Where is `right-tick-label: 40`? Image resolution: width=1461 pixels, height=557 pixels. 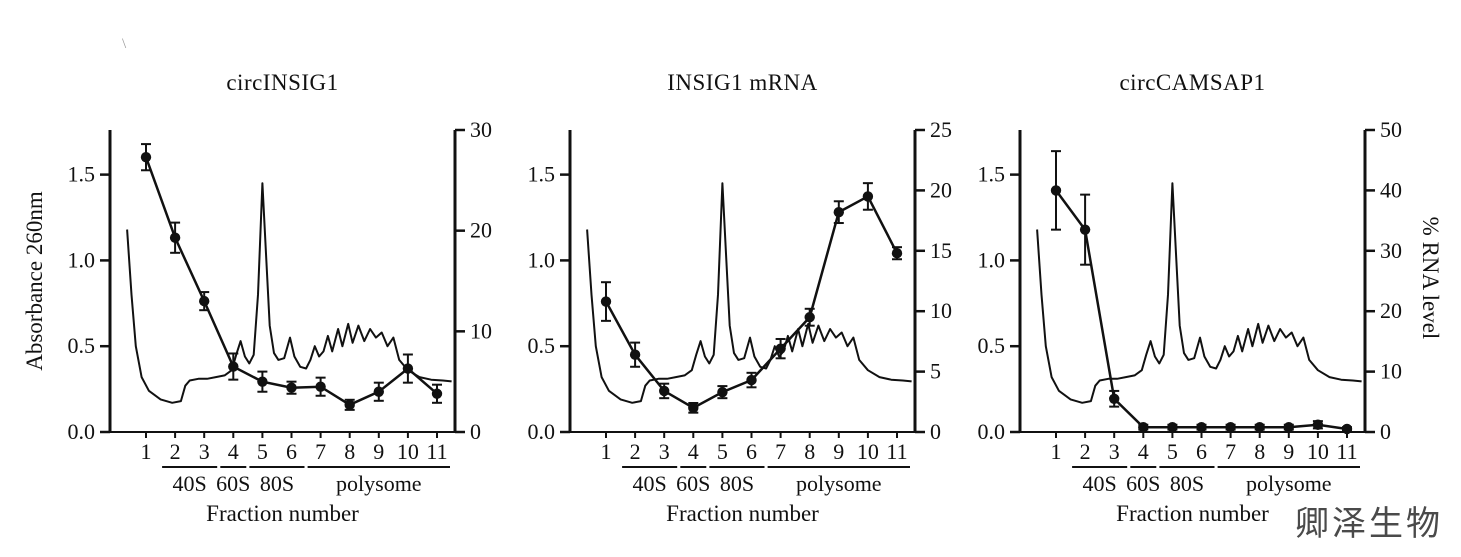 right-tick-label: 40 is located at coordinates (1391, 189).